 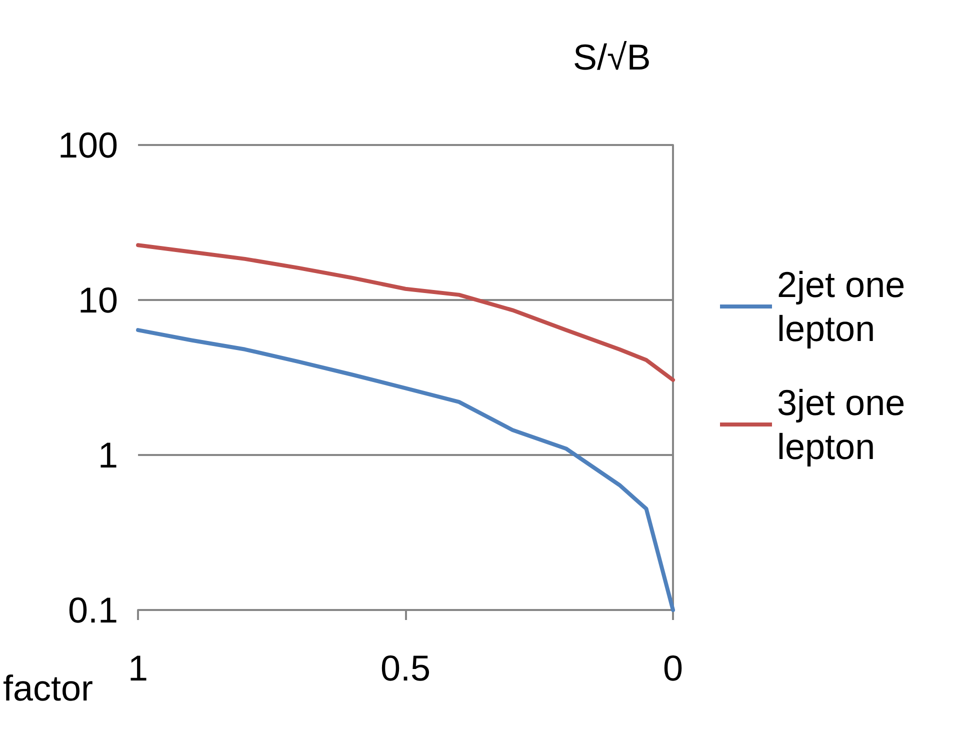 I want to click on line-series, so click(x=405, y=312).